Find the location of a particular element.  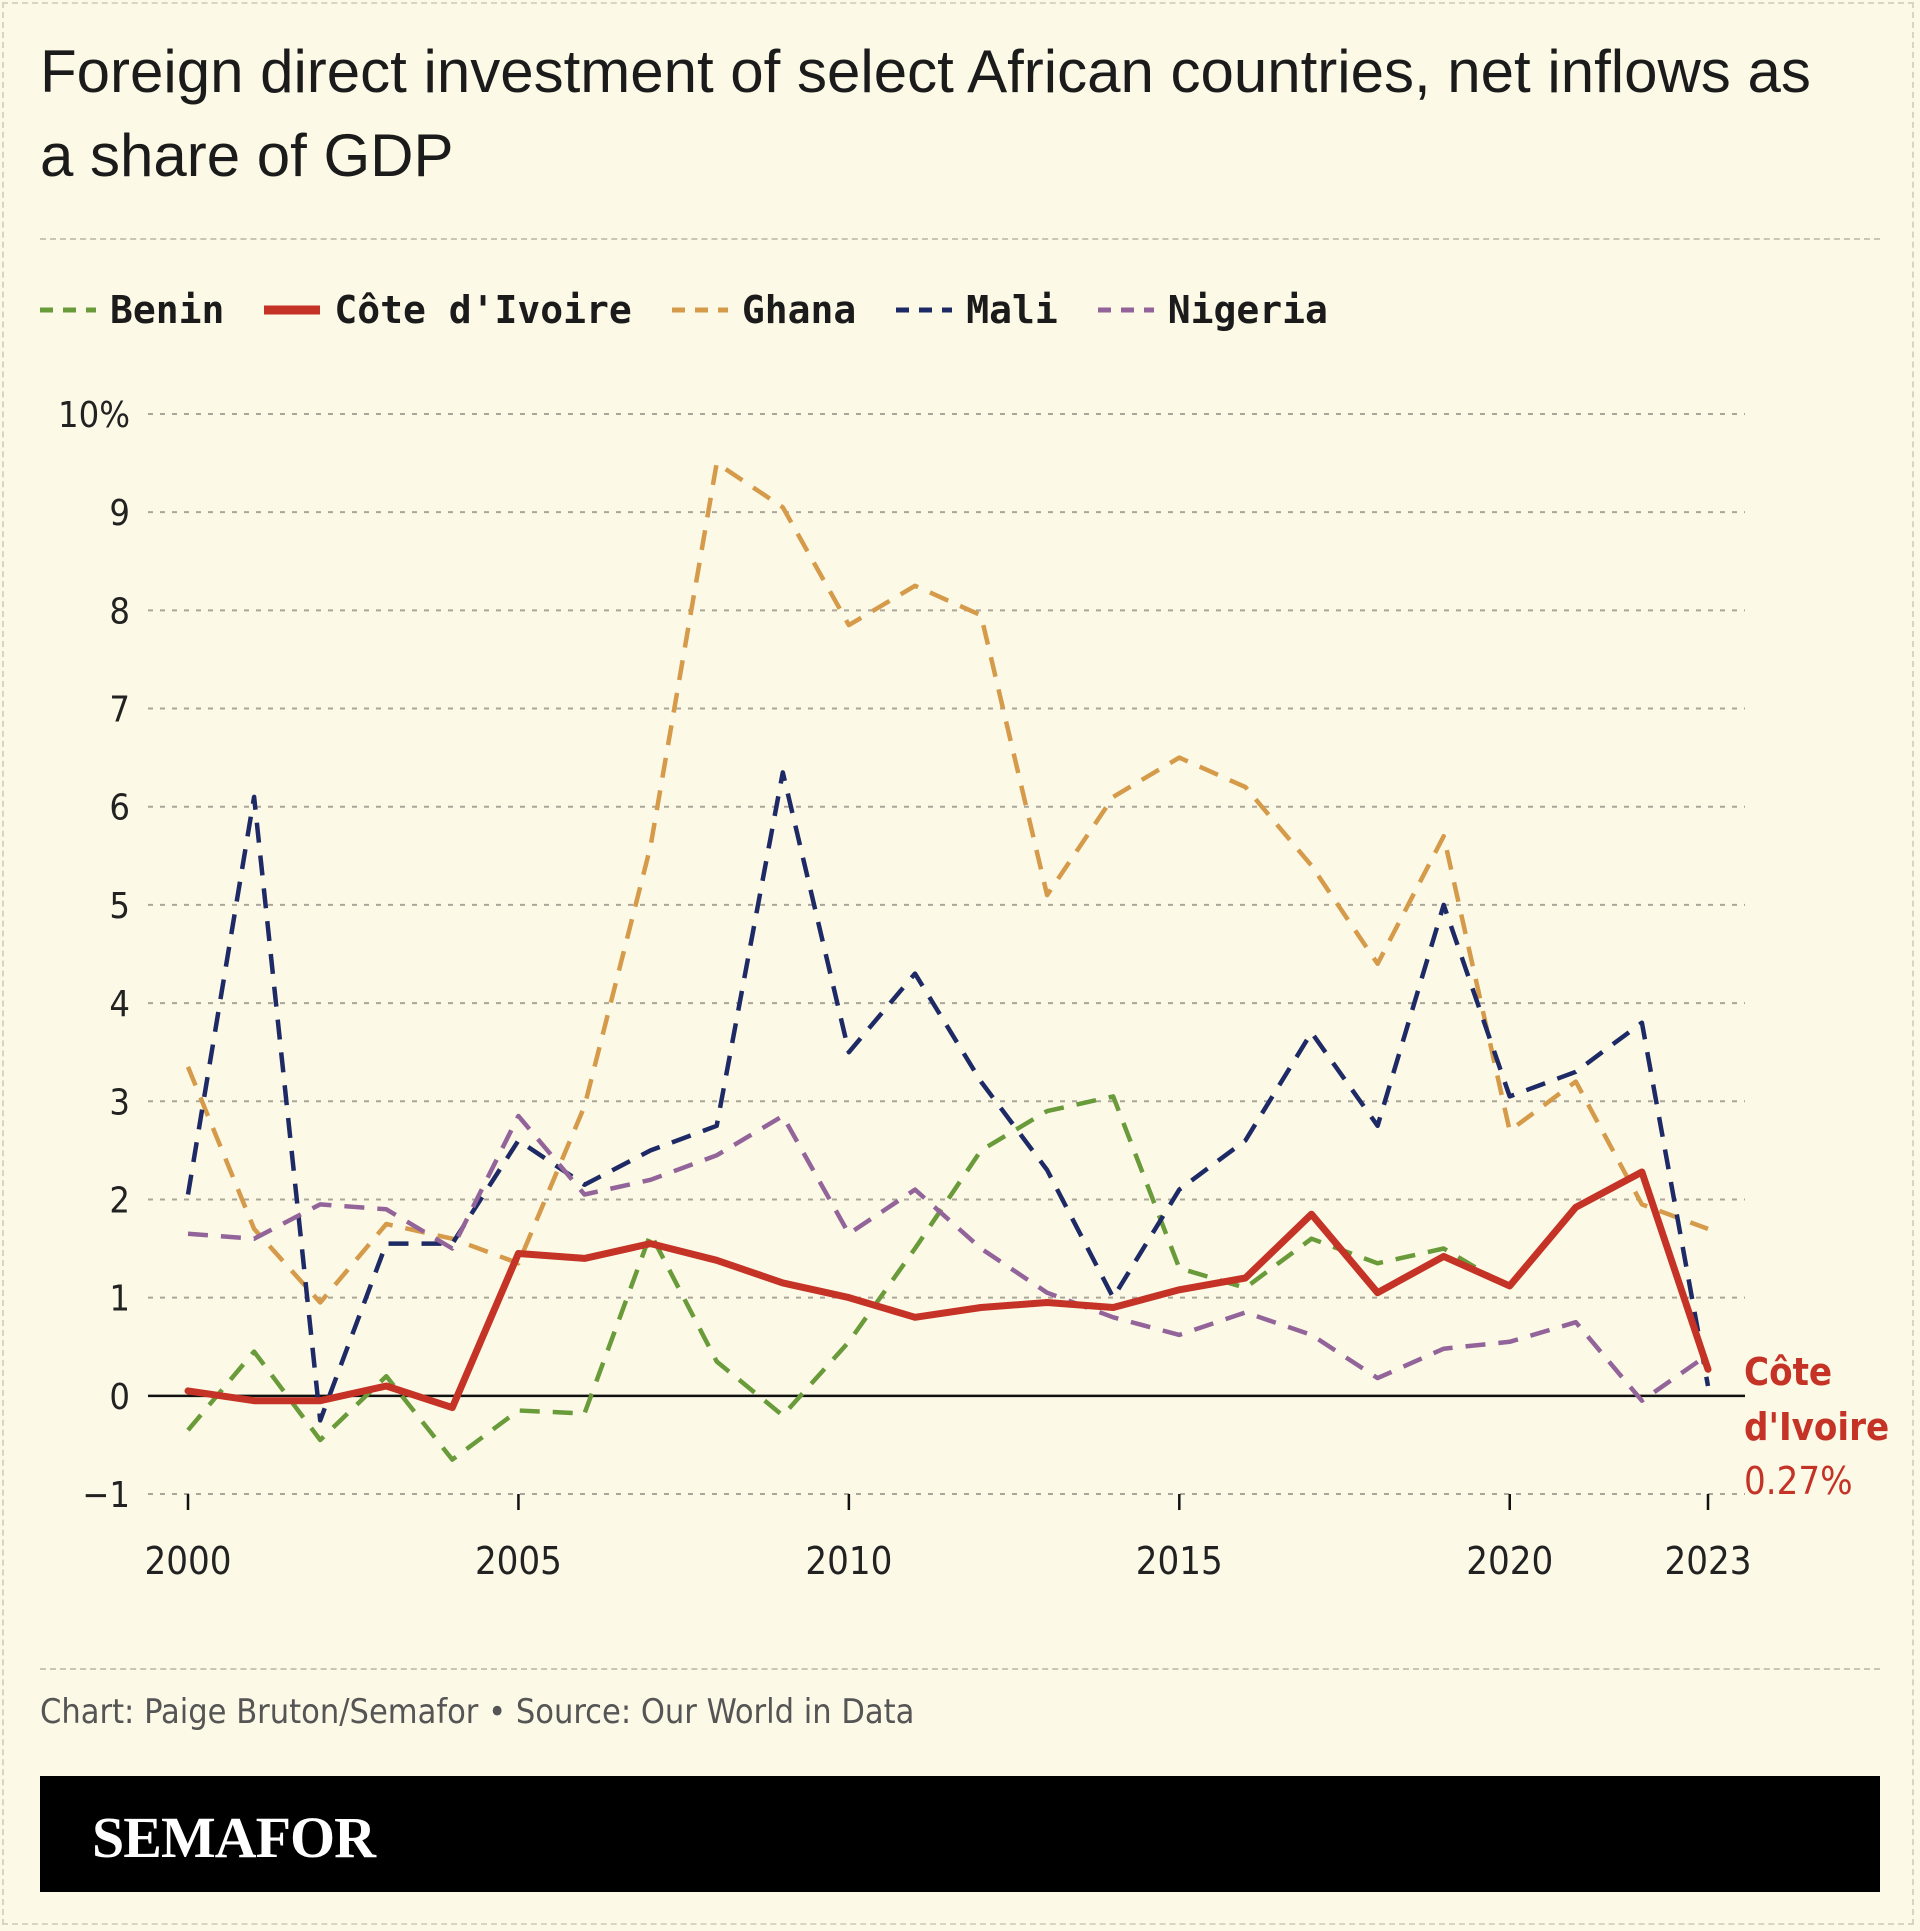

legend-item: Nigeria is located at coordinates (1212, 310).